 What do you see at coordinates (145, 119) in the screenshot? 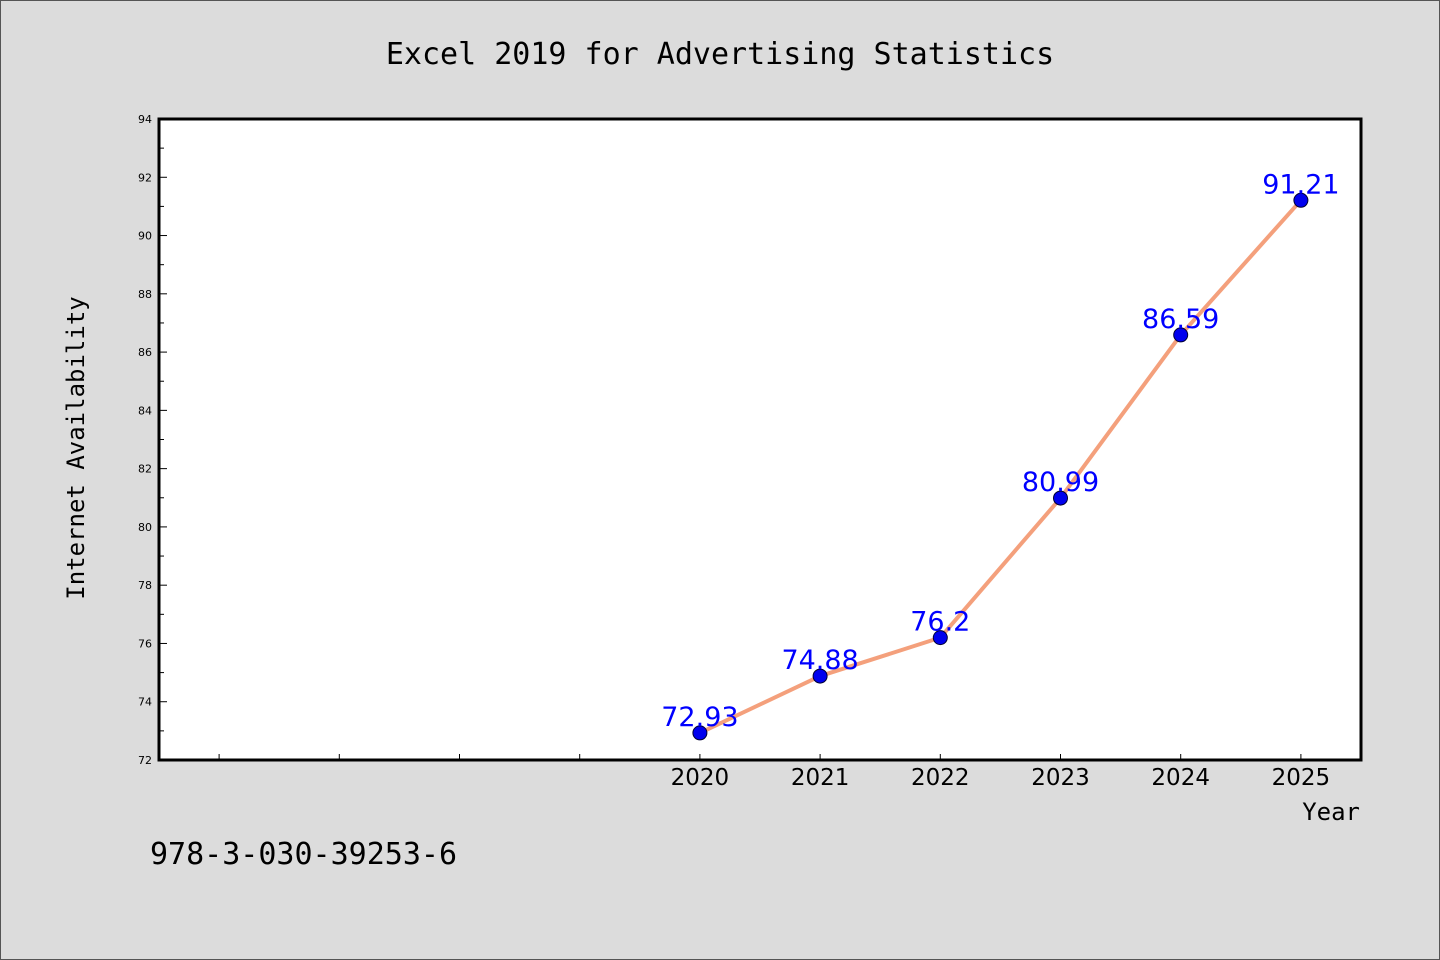
I see `y-tick-label: 94` at bounding box center [145, 119].